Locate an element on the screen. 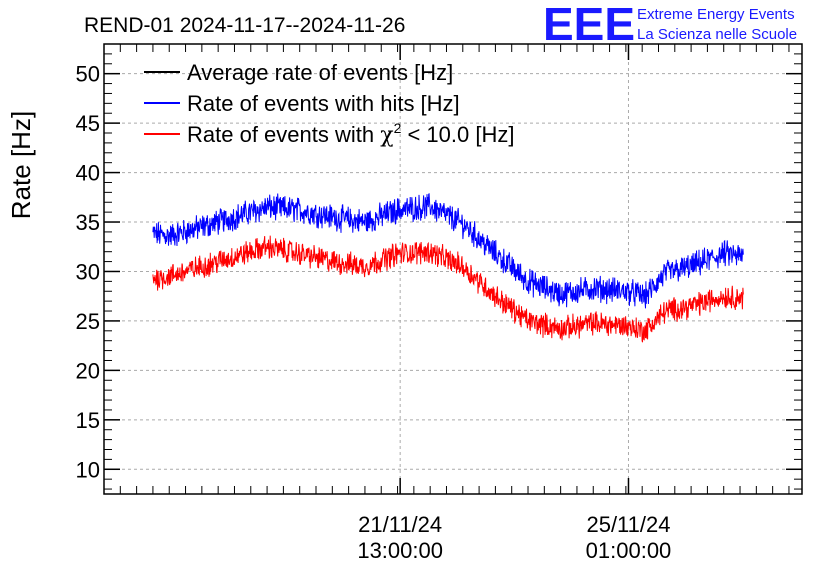 This screenshot has height=572, width=836. y-tick-label: 50 is located at coordinates (88, 74).